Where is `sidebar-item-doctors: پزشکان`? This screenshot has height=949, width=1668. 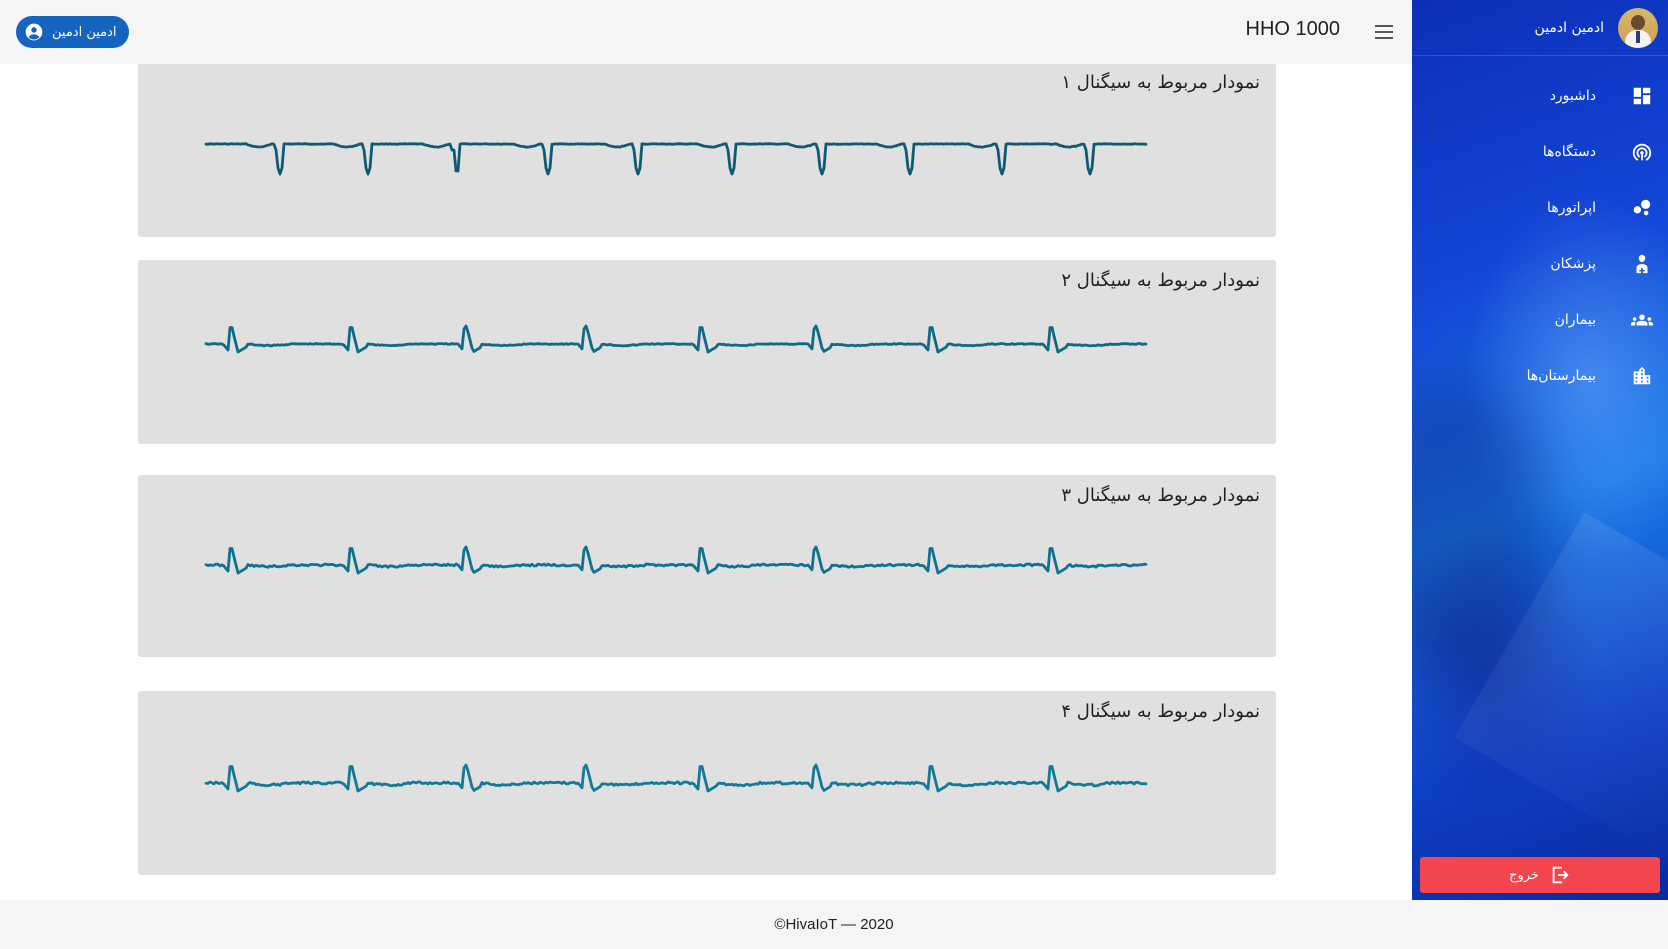
sidebar-item-doctors: پزشکان is located at coordinates (1540, 264).